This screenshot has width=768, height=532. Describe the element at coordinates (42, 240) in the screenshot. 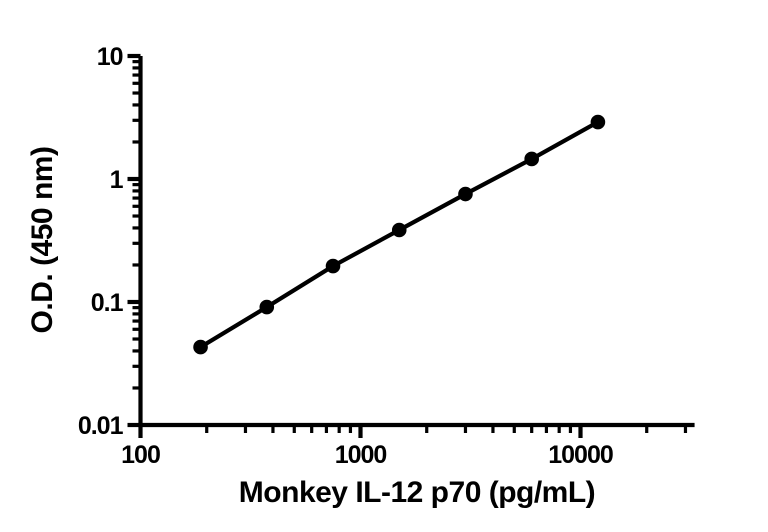

I see `y-axis-title: O.D. (450 nm)` at that location.